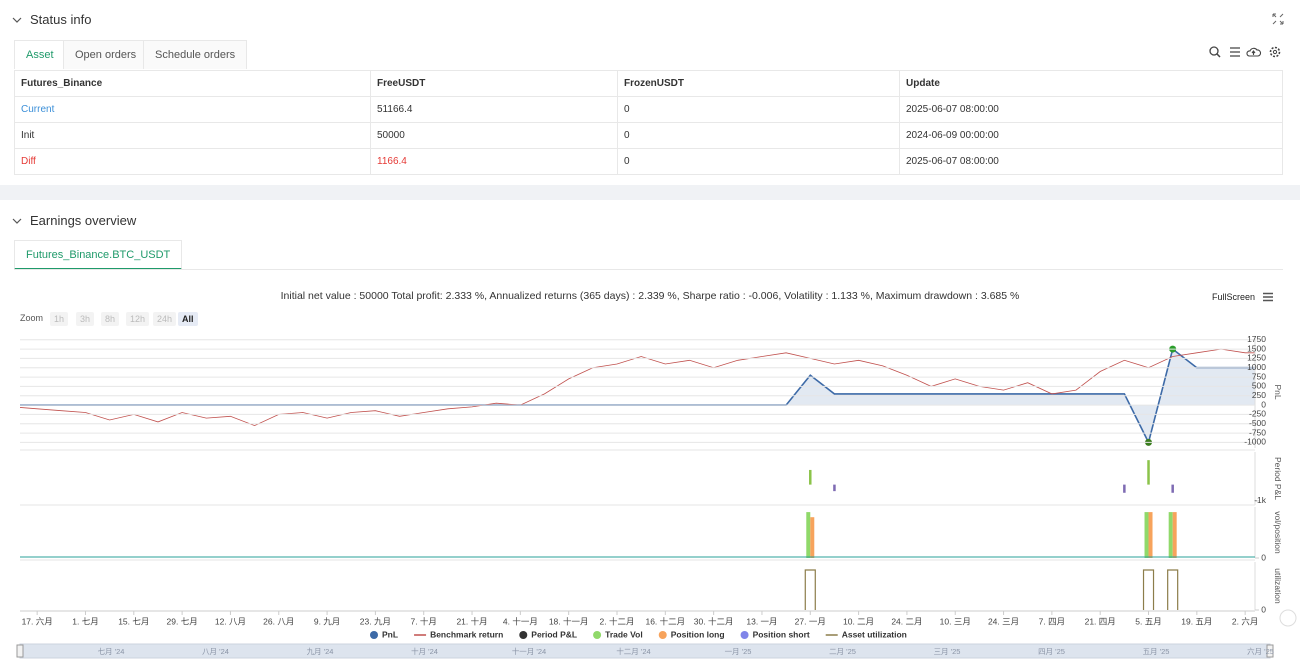  What do you see at coordinates (781, 634) in the screenshot?
I see `legend-label: Position short` at bounding box center [781, 634].